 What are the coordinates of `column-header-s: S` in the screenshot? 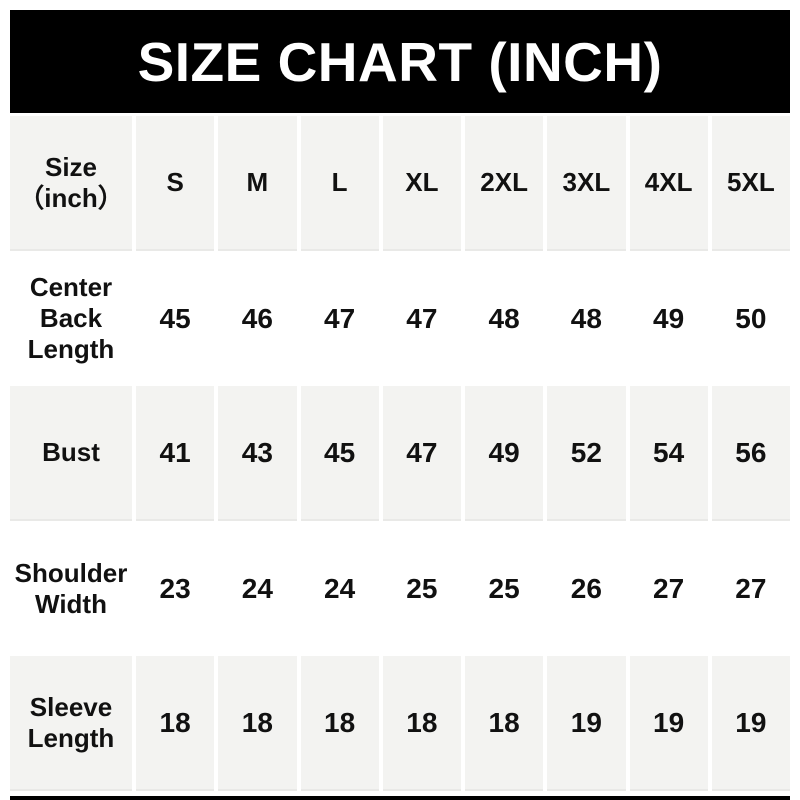 It's located at (175, 183).